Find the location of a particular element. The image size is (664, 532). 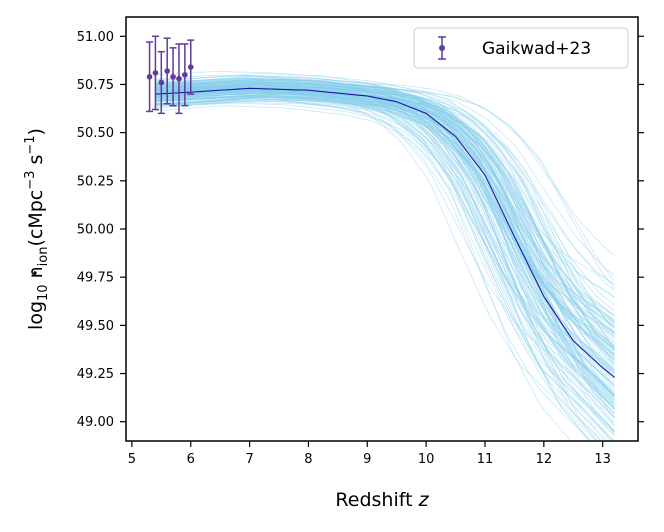

x-tick-label: 12 is located at coordinates (544, 459).